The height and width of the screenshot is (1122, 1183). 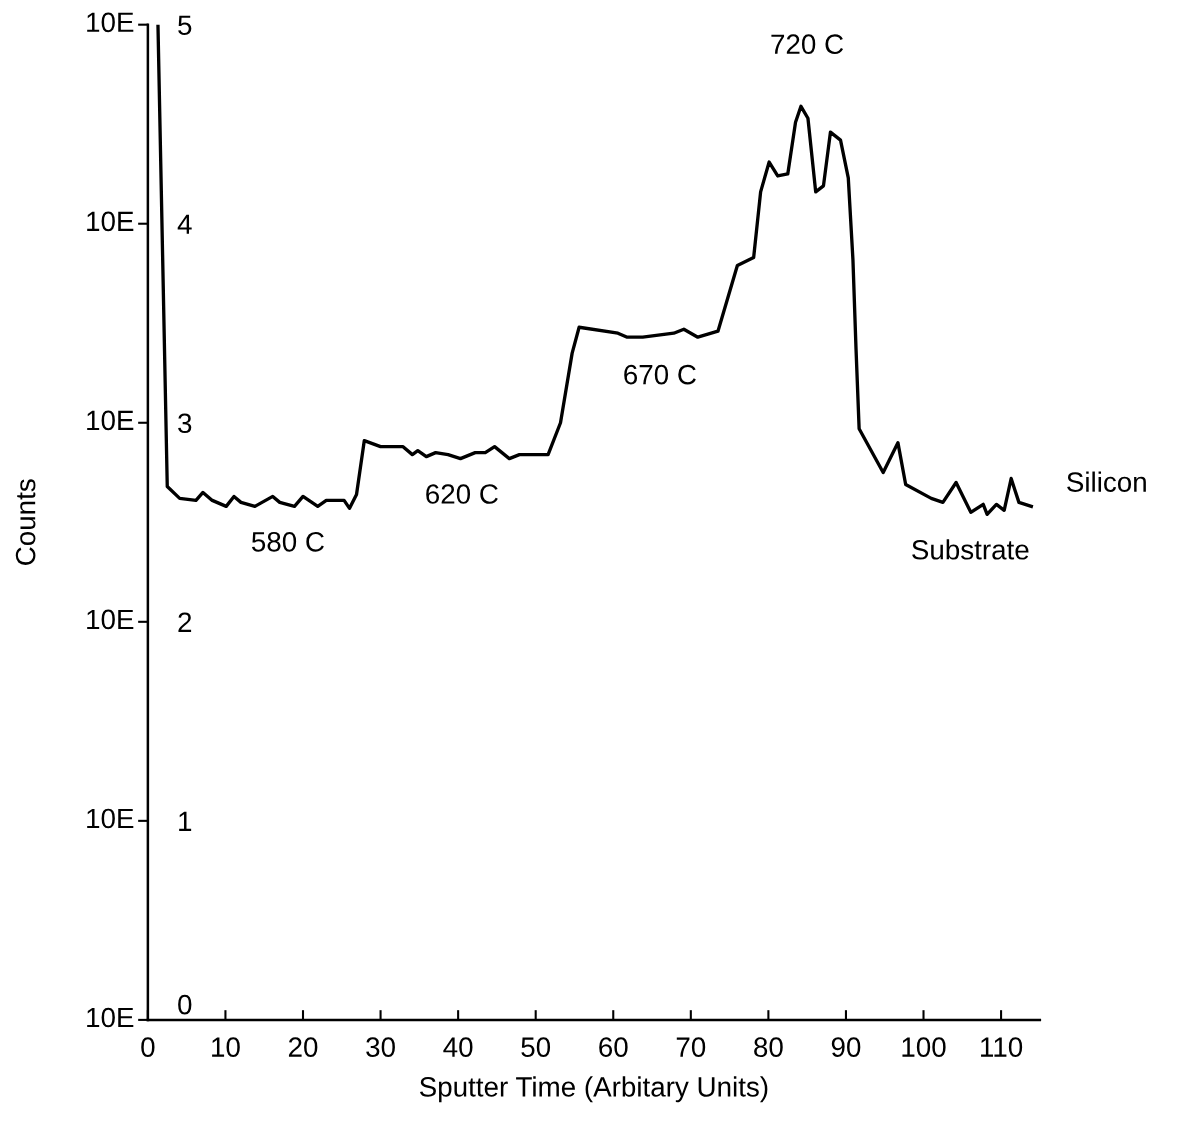 I want to click on x-tick-label: 30, so click(x=380, y=1047).